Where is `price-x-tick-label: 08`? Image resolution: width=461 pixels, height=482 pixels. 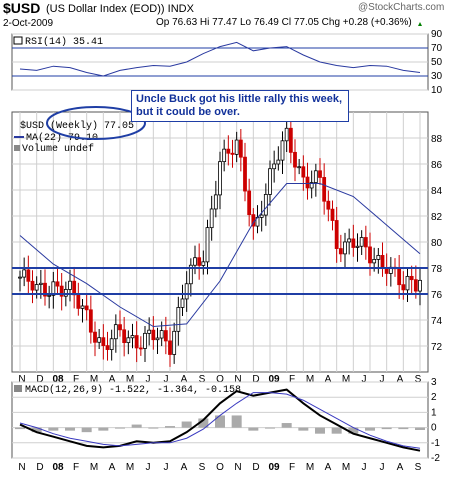 price-x-tick-label: 08 is located at coordinates (58, 379).